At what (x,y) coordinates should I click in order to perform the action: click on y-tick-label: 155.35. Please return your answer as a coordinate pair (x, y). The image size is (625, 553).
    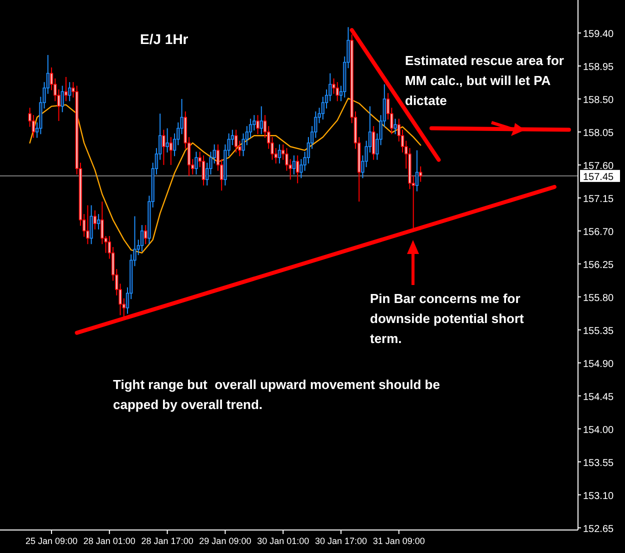
    Looking at the image, I should click on (598, 331).